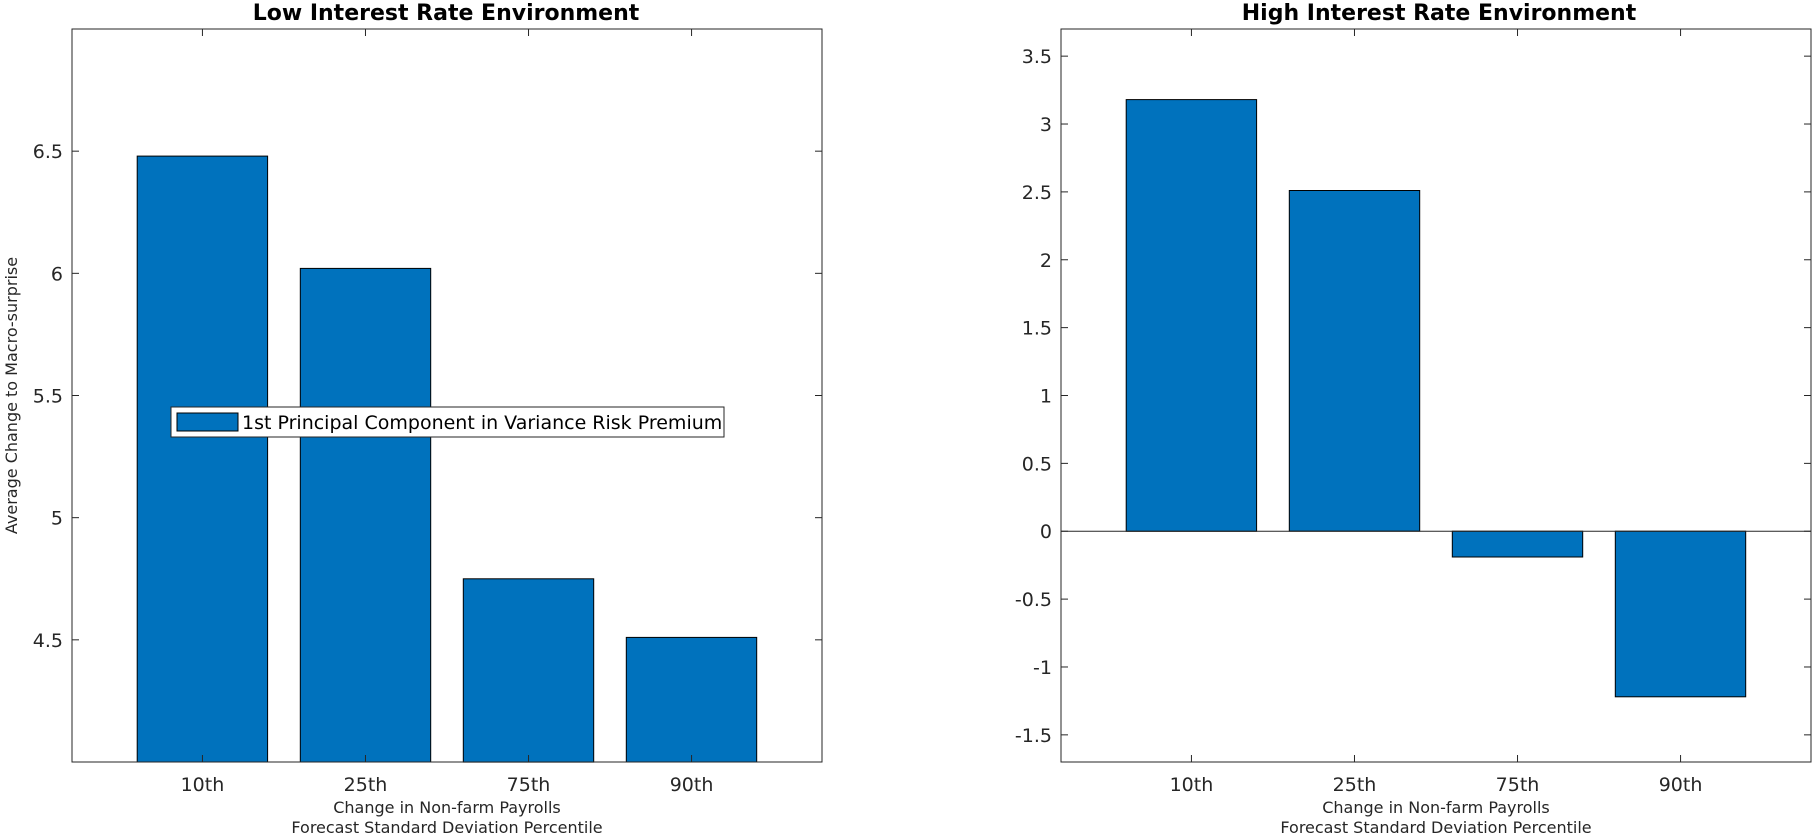 Image resolution: width=1815 pixels, height=837 pixels. I want to click on y-tick-label: 3, so click(1046, 125).